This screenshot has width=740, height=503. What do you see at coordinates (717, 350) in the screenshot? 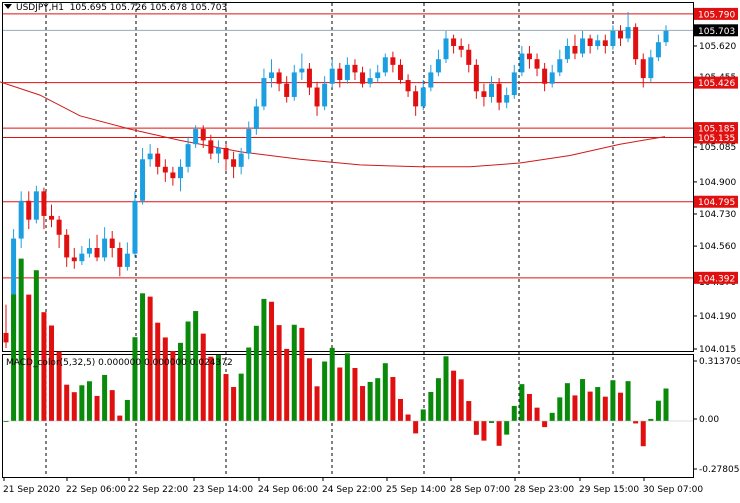
I see `price-tick-label: 104.015` at bounding box center [717, 350].